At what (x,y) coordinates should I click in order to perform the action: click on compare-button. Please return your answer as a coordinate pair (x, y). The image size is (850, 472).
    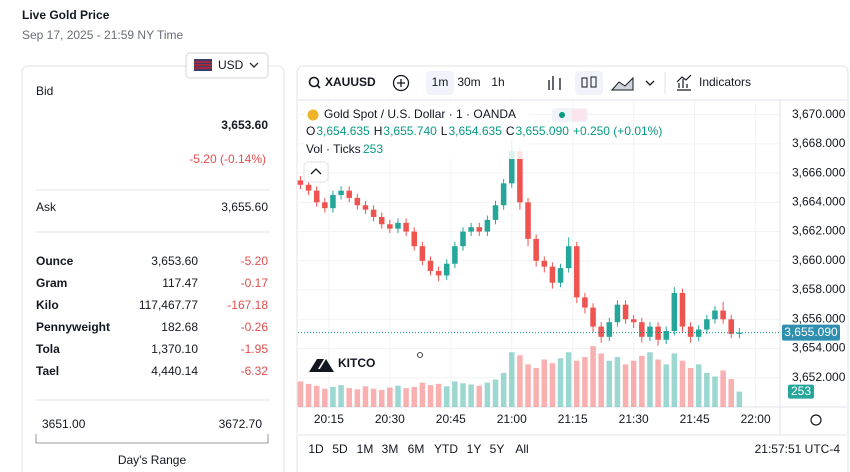
    Looking at the image, I should click on (401, 83).